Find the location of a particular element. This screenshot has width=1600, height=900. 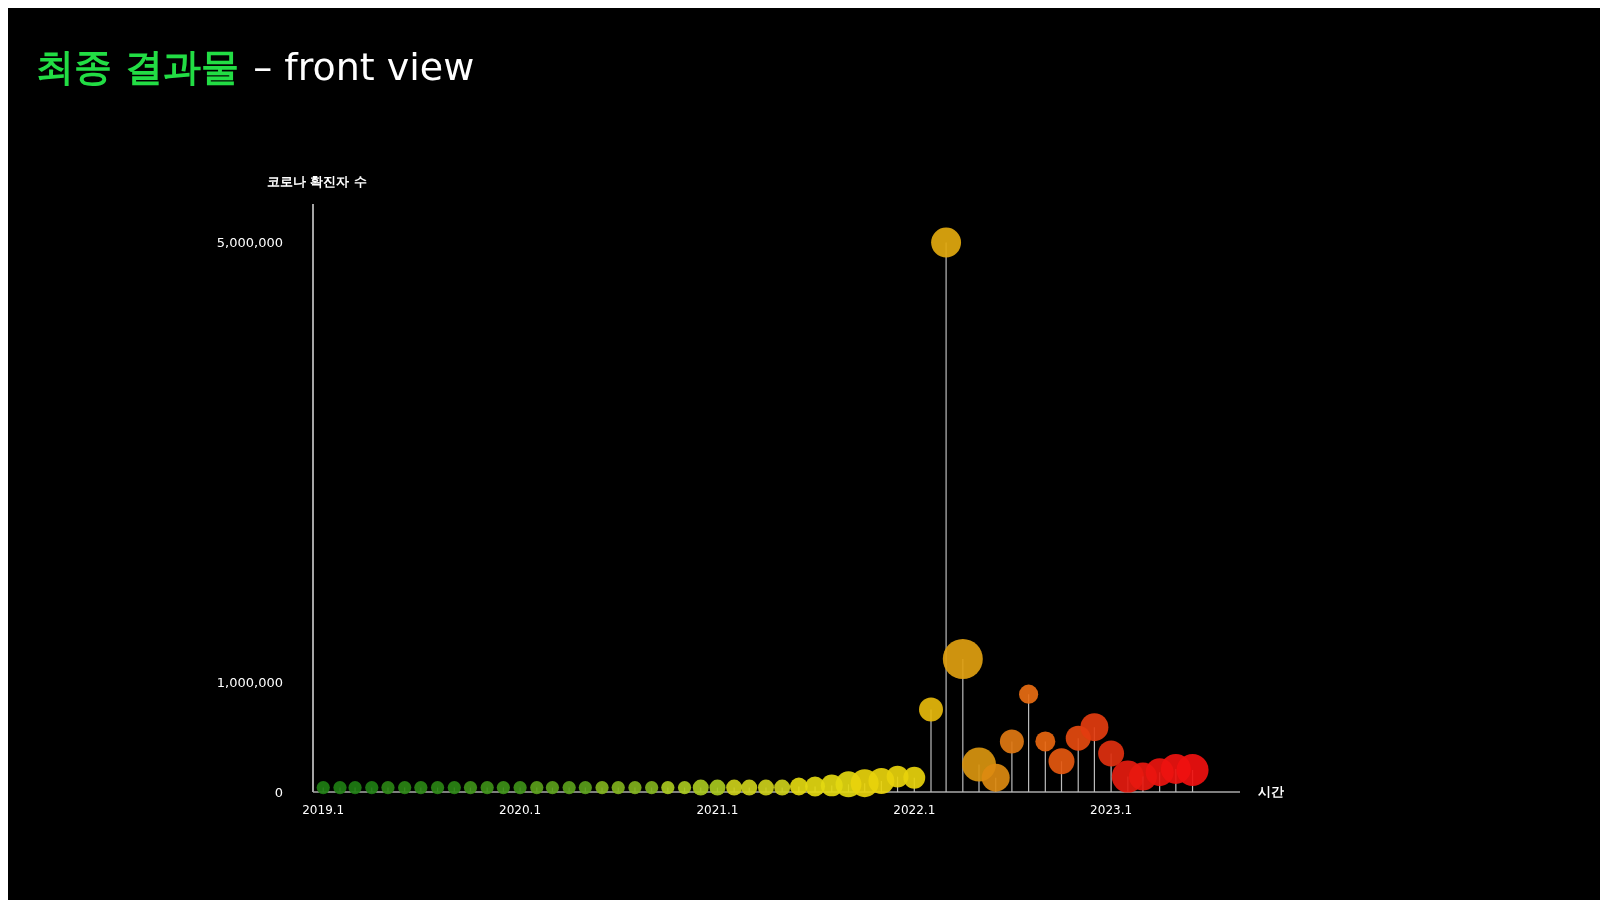

y-tick-label: 1,000,000 is located at coordinates (249, 682).